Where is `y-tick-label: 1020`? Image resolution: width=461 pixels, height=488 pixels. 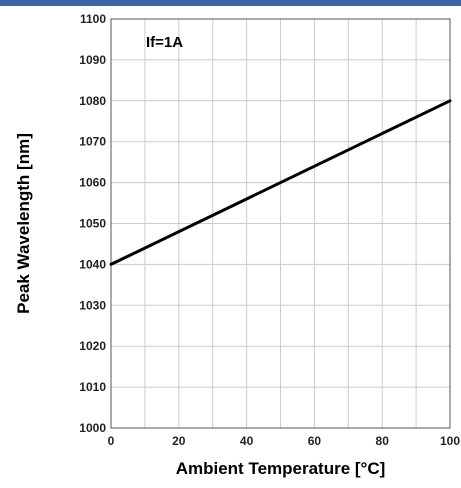
y-tick-label: 1020 is located at coordinates (92, 346).